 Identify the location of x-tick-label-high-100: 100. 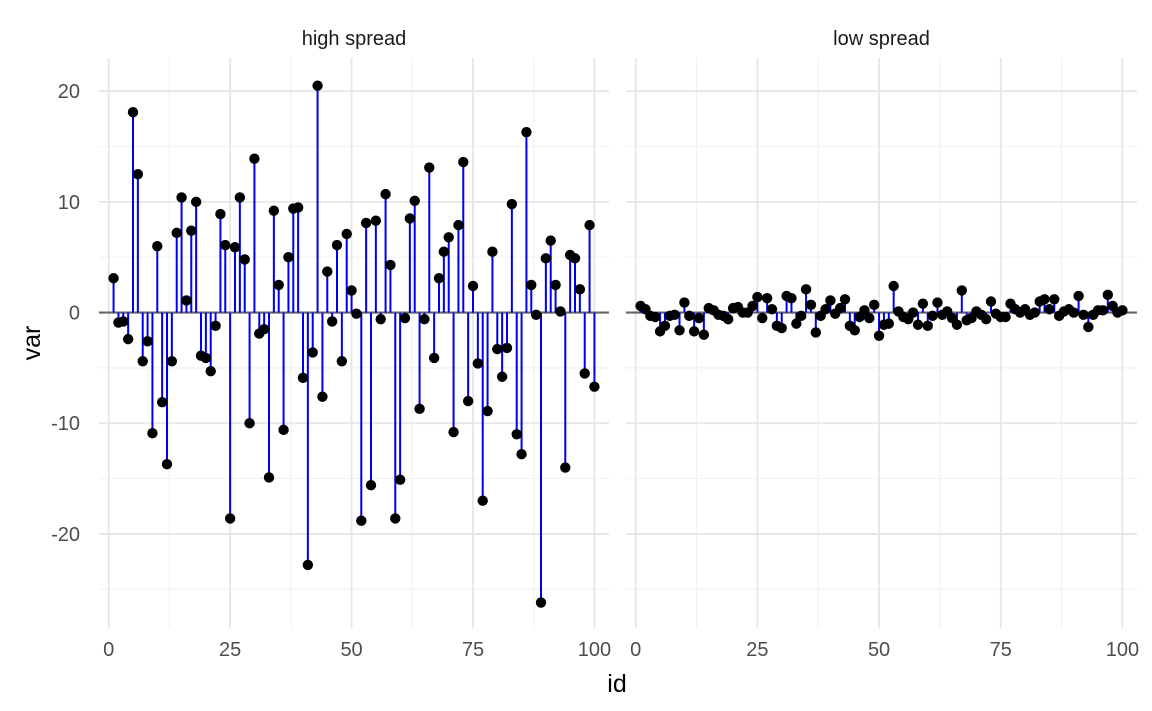
(594, 650).